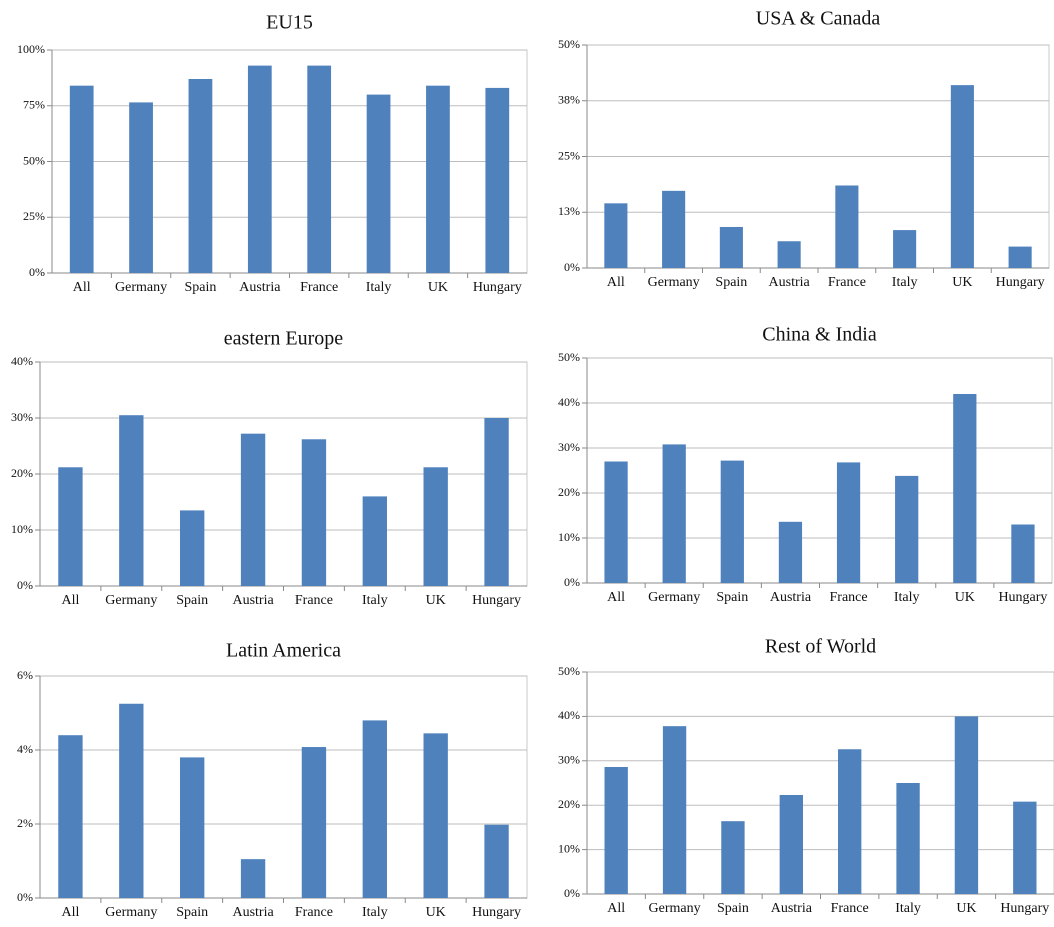 This screenshot has width=1054, height=927. I want to click on chart-title: Rest of World, so click(820, 647).